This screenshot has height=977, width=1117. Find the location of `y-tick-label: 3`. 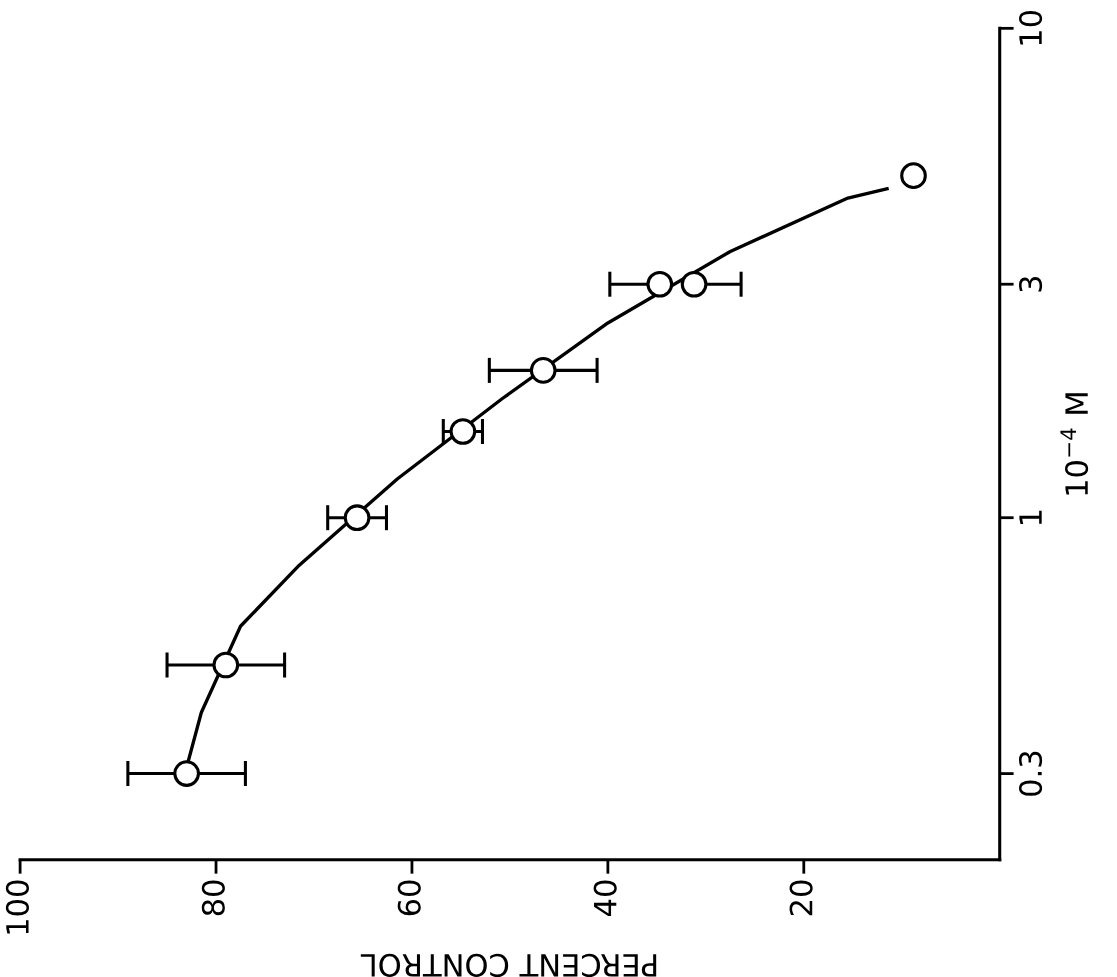

y-tick-label: 3 is located at coordinates (1031, 284).